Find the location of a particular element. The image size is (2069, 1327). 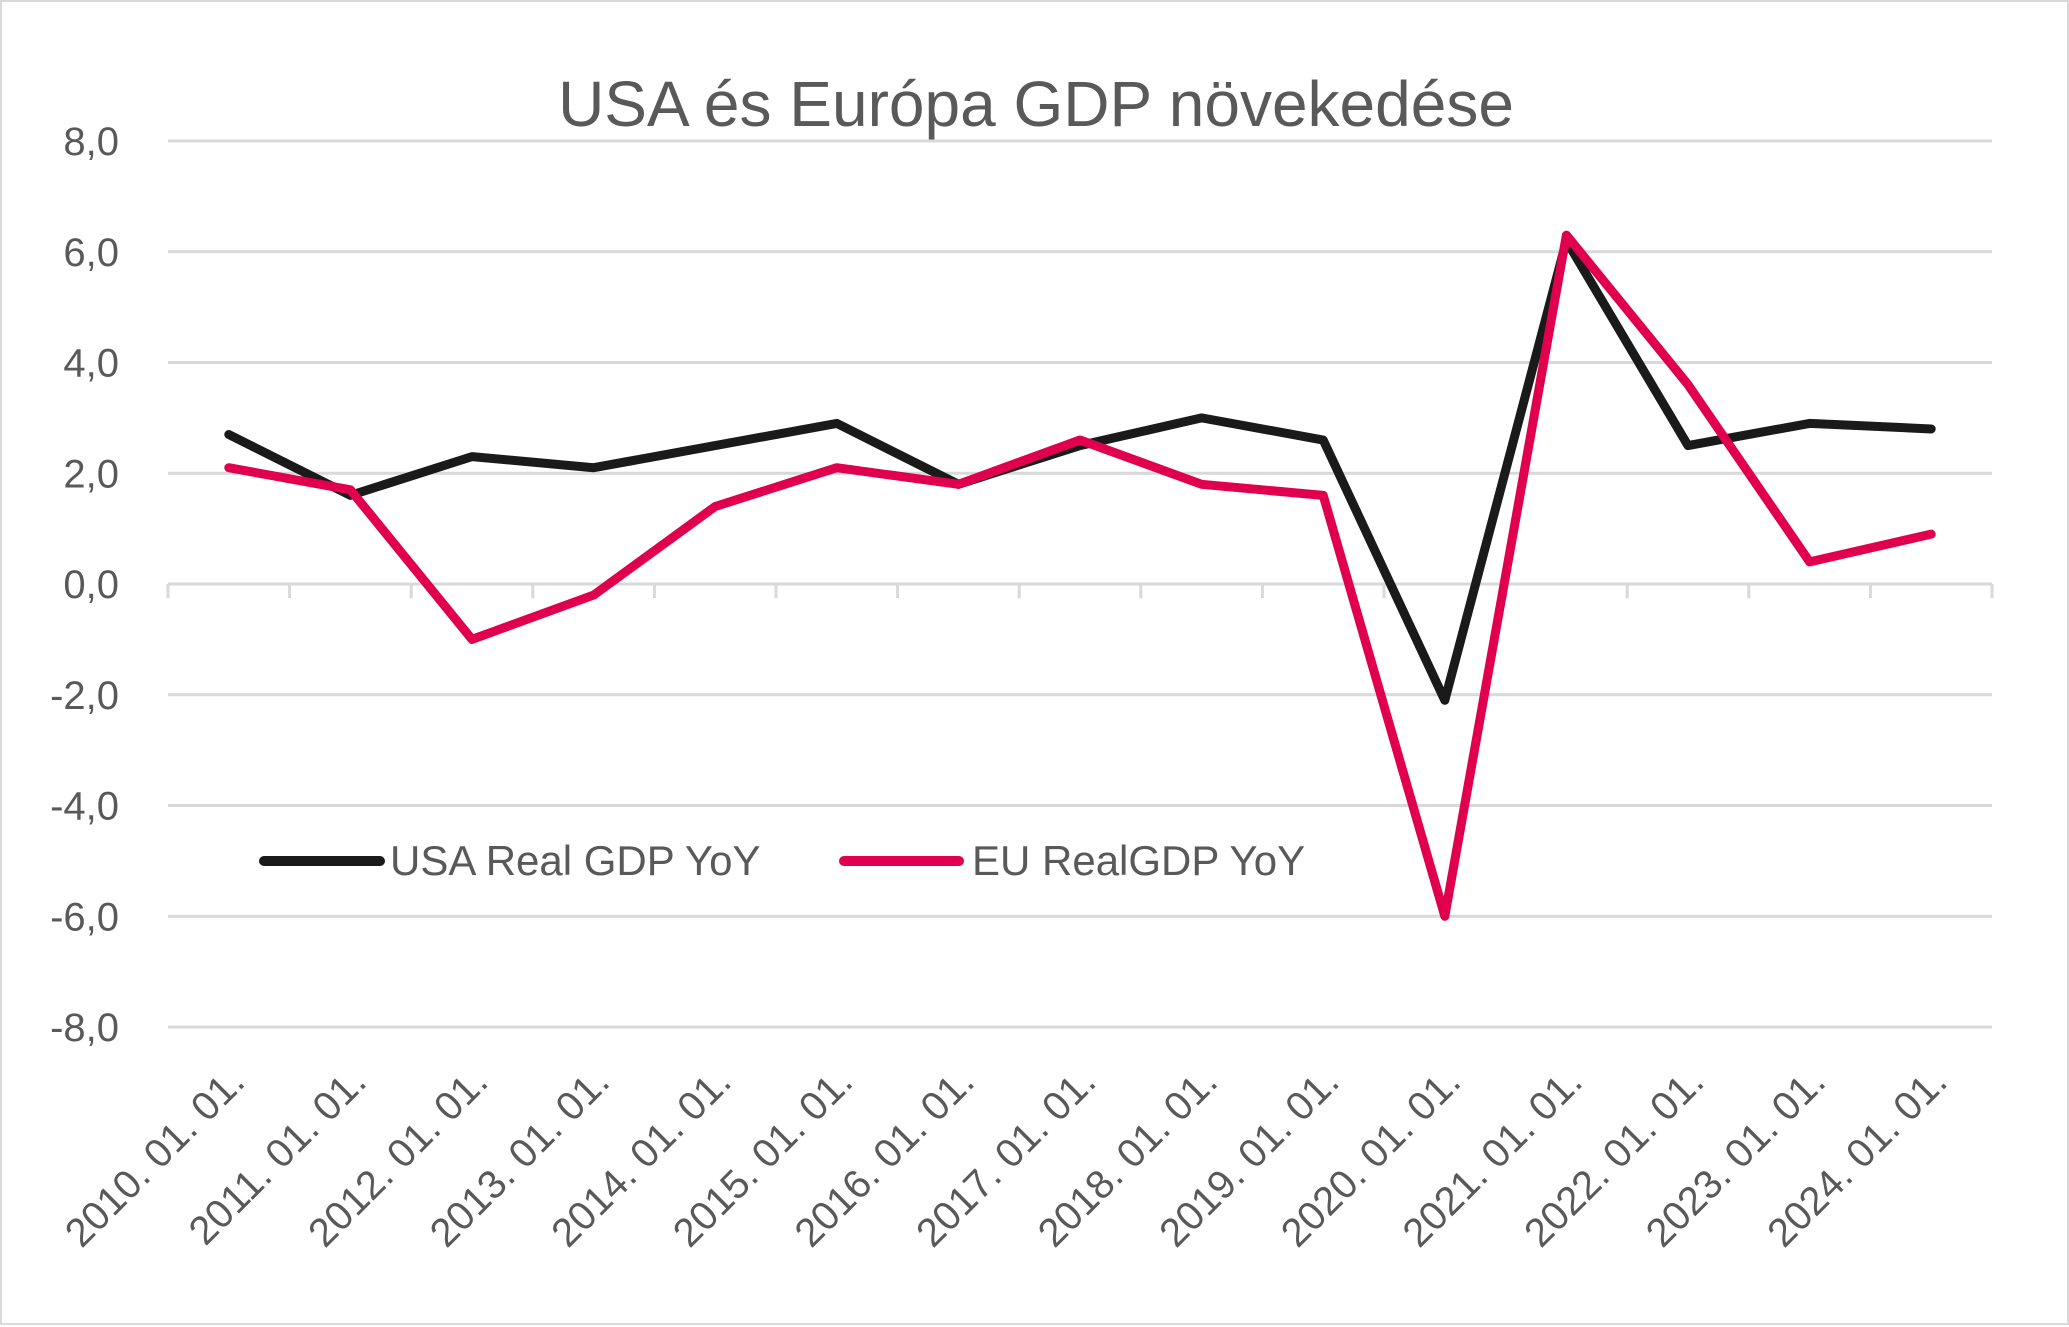

y-tick-label: -2,0 is located at coordinates (84, 696).